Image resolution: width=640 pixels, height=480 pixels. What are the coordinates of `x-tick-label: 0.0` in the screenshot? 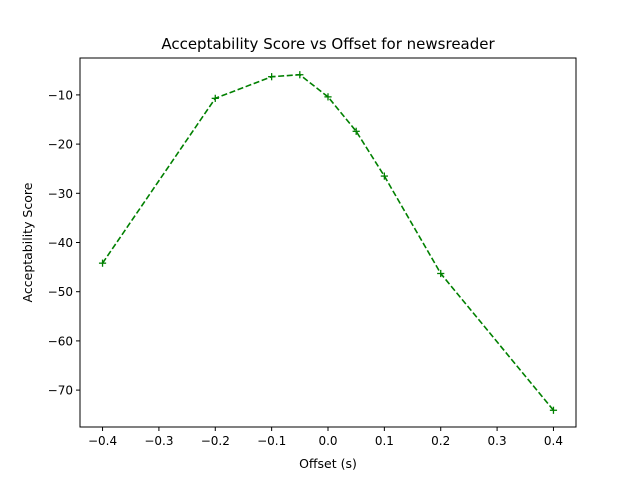 It's located at (327, 441).